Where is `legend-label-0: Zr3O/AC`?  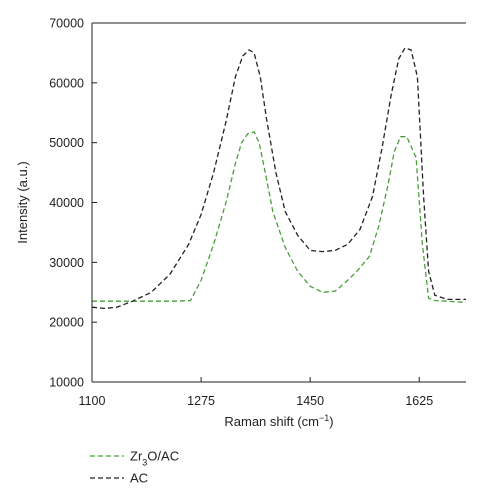
legend-label-0: Zr3O/AC is located at coordinates (154, 458).